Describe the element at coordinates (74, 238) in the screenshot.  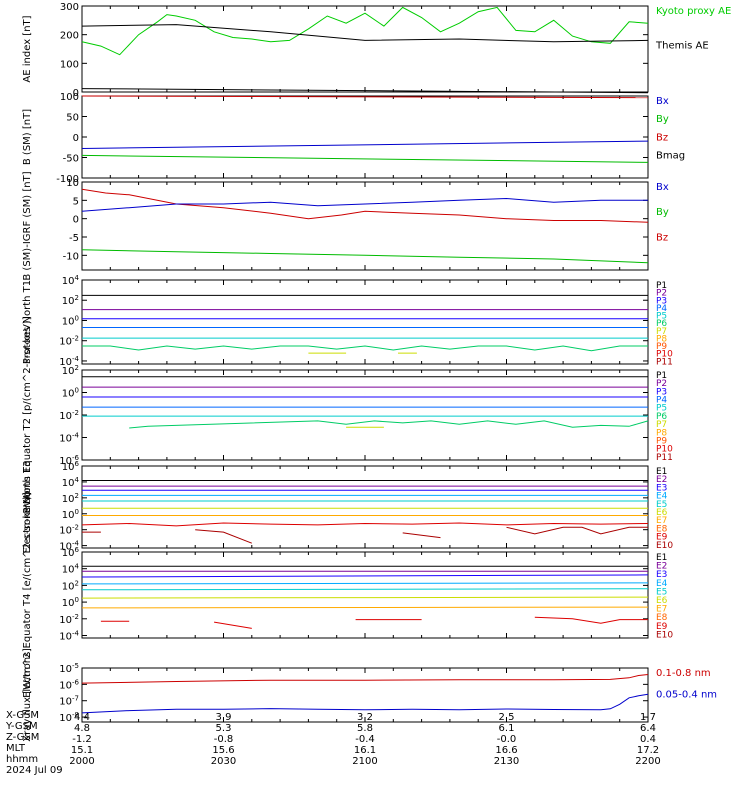
I see `y-tick-label: -5` at that location.